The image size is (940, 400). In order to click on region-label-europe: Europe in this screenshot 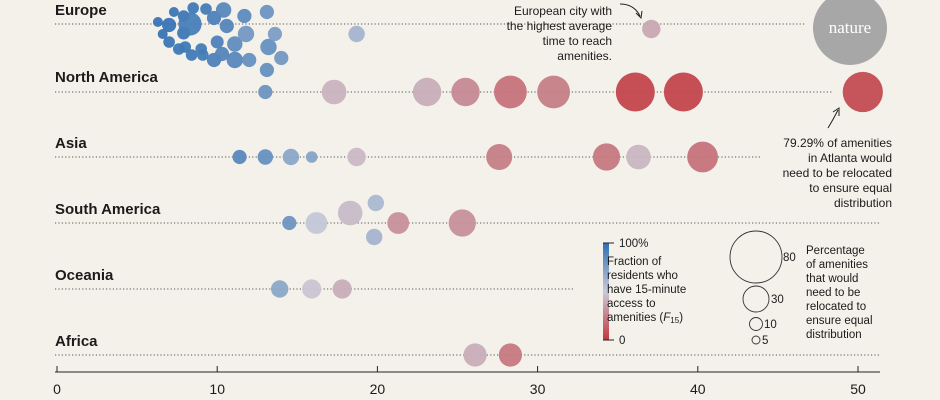, I will do `click(81, 10)`.